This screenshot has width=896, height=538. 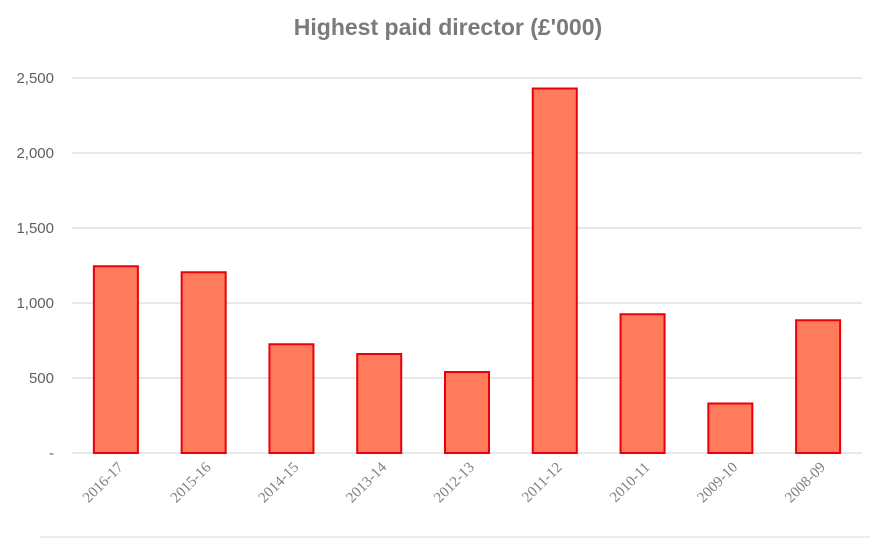 I want to click on x-tick-label: 2012-13, so click(x=454, y=483).